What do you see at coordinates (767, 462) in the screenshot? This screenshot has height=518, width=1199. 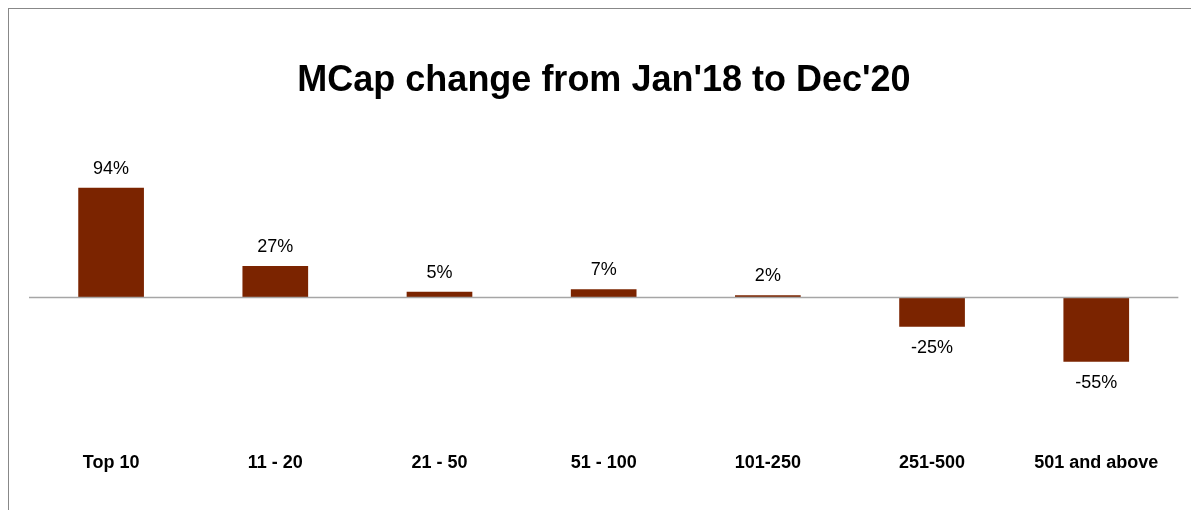 I see `x-tick-label: 101-250` at bounding box center [767, 462].